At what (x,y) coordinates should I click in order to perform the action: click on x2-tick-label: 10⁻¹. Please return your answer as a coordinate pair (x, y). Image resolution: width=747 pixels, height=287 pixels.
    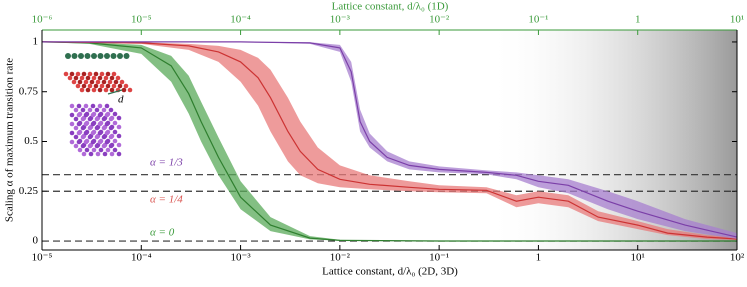
    Looking at the image, I should click on (538, 20).